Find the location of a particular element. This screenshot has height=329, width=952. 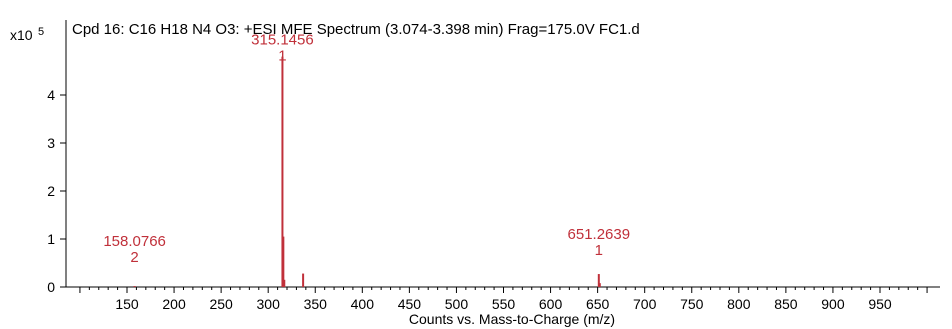

x-tick-label: 950 is located at coordinates (880, 304).